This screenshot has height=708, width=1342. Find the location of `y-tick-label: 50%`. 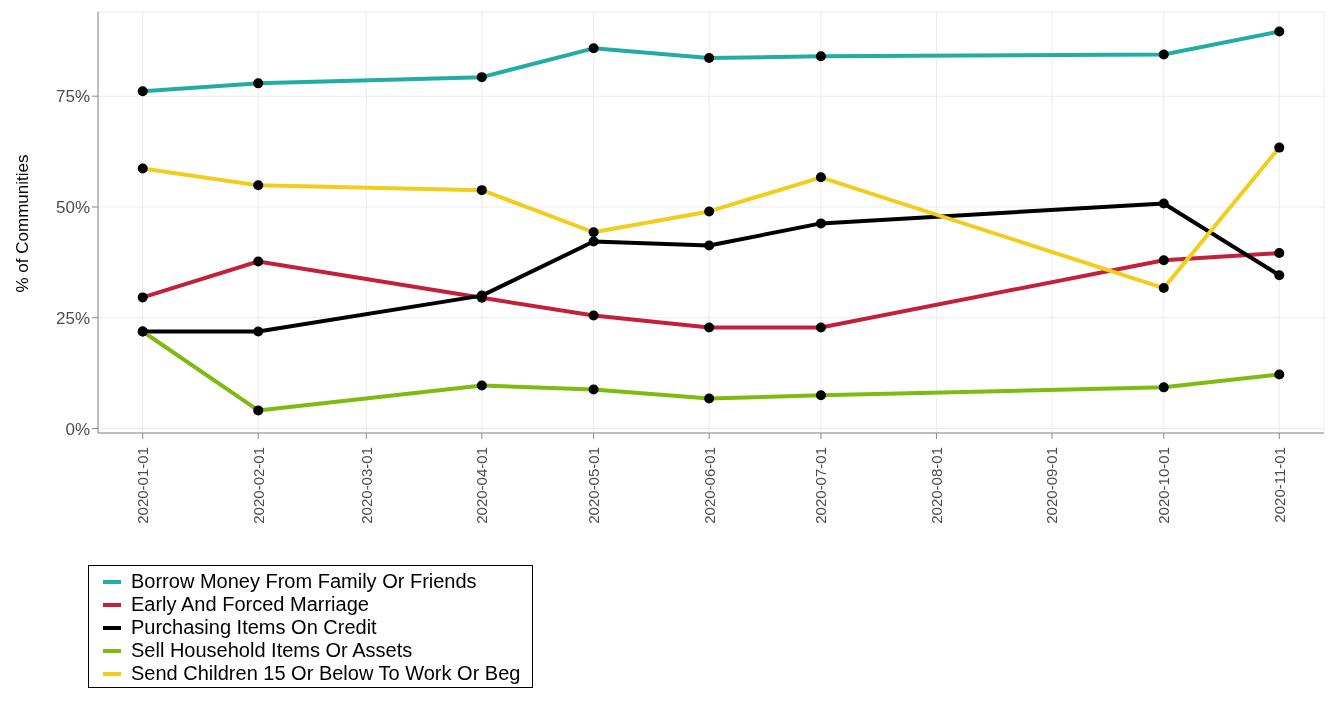

y-tick-label: 50% is located at coordinates (72, 208).